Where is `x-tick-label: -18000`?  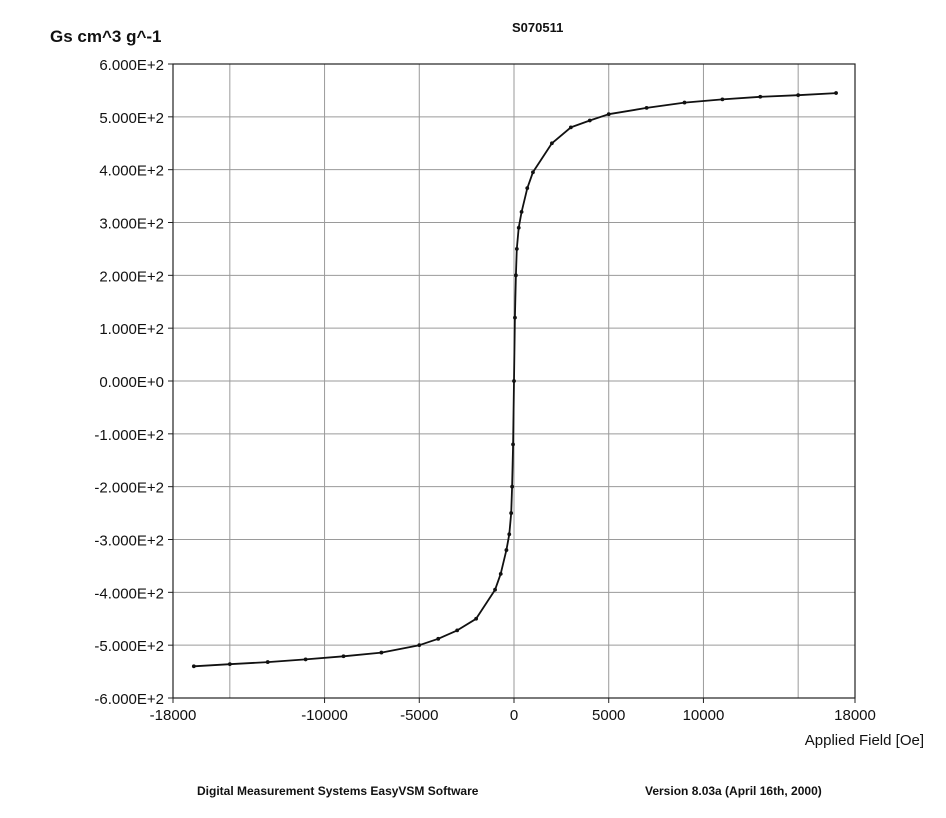
x-tick-label: -18000 is located at coordinates (173, 715).